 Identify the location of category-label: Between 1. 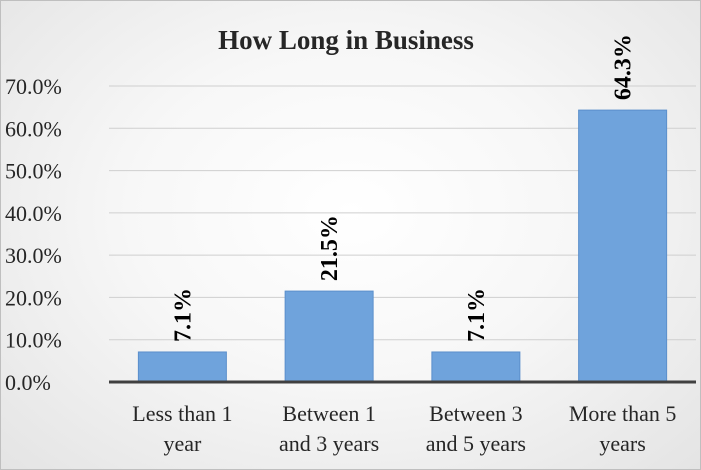
(328, 413).